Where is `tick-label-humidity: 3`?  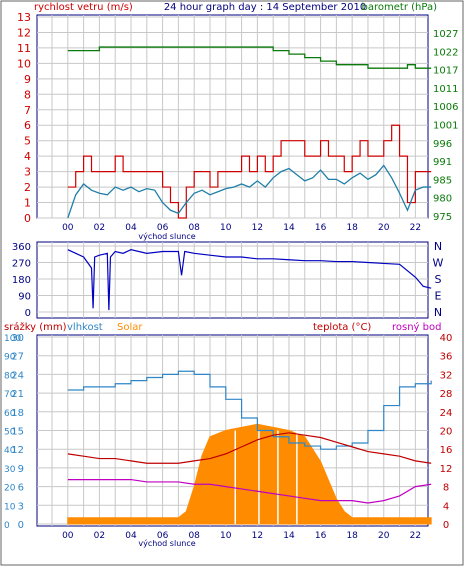
tick-label-humidity: 3 is located at coordinates (21, 506).